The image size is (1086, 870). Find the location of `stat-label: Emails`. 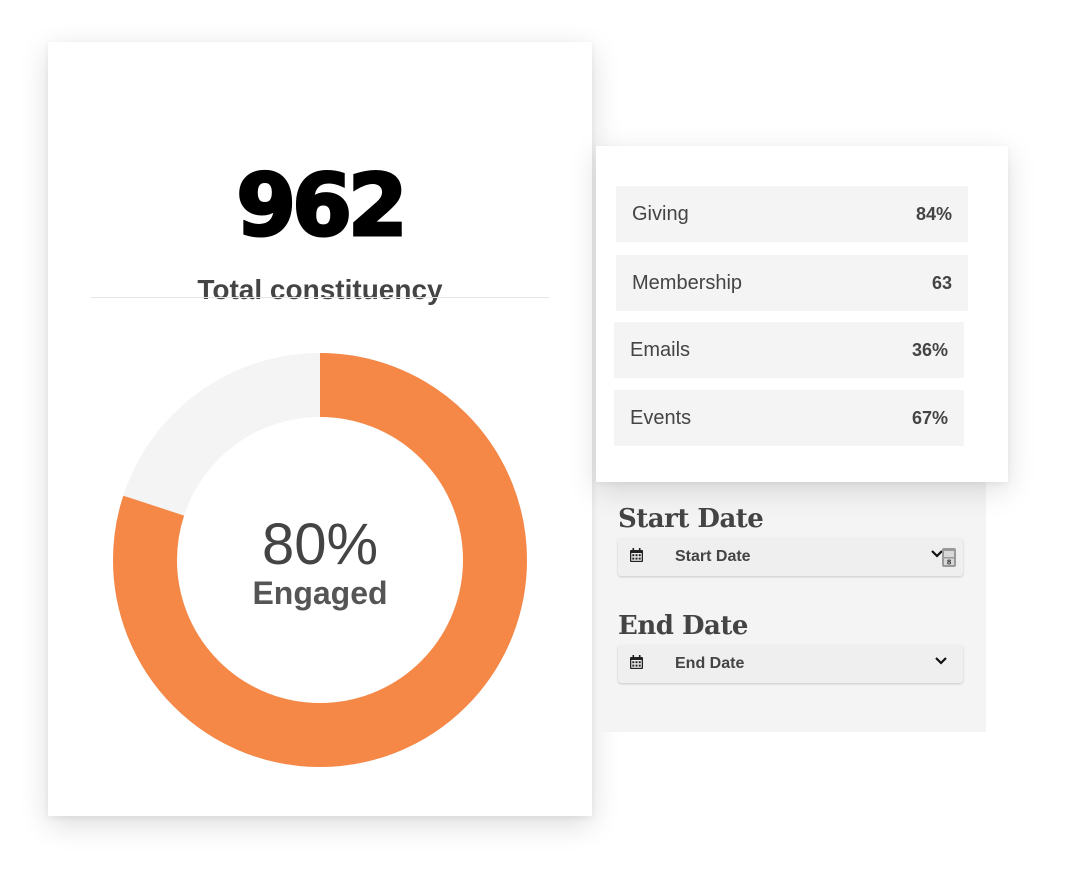

stat-label: Emails is located at coordinates (660, 349).